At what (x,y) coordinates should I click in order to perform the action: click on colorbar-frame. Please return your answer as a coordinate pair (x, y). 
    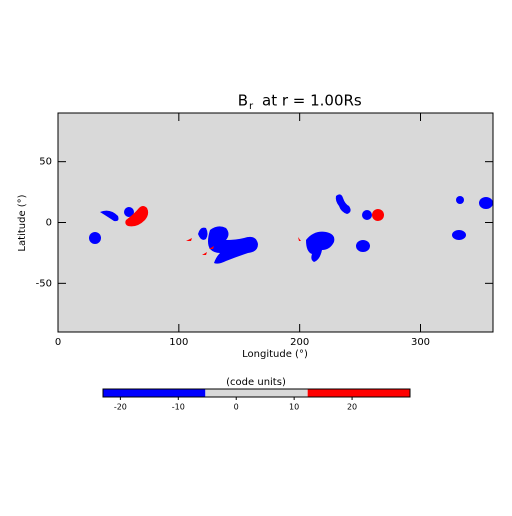
    Looking at the image, I should click on (256, 393).